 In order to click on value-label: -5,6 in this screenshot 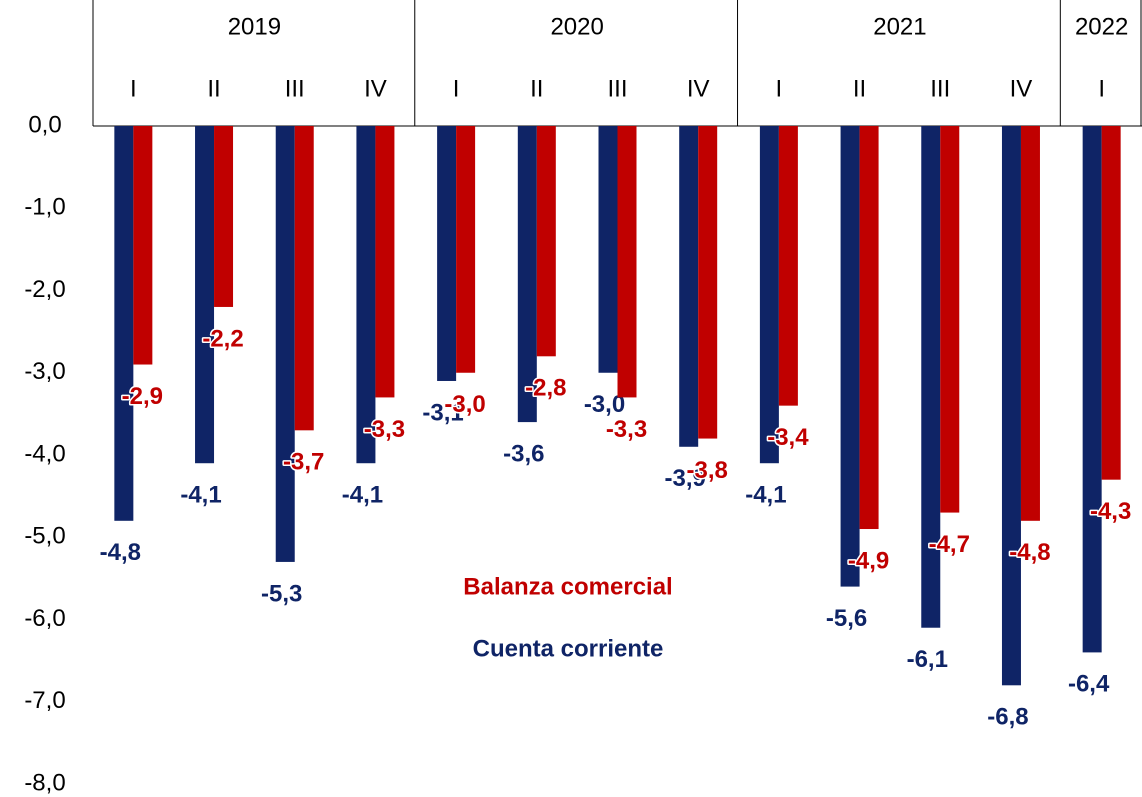, I will do `click(846, 618)`.